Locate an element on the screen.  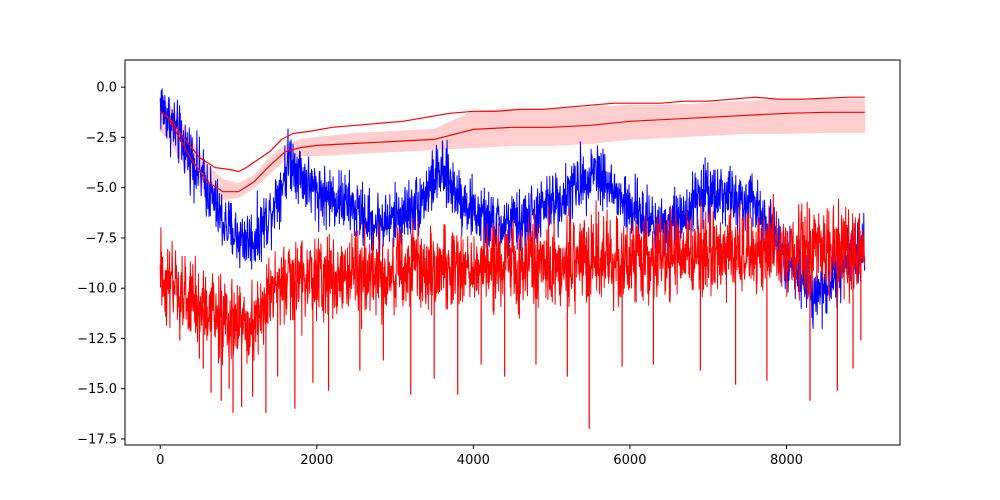
x-axis: 0 2000 4000 6000 8000 is located at coordinates (479, 456).